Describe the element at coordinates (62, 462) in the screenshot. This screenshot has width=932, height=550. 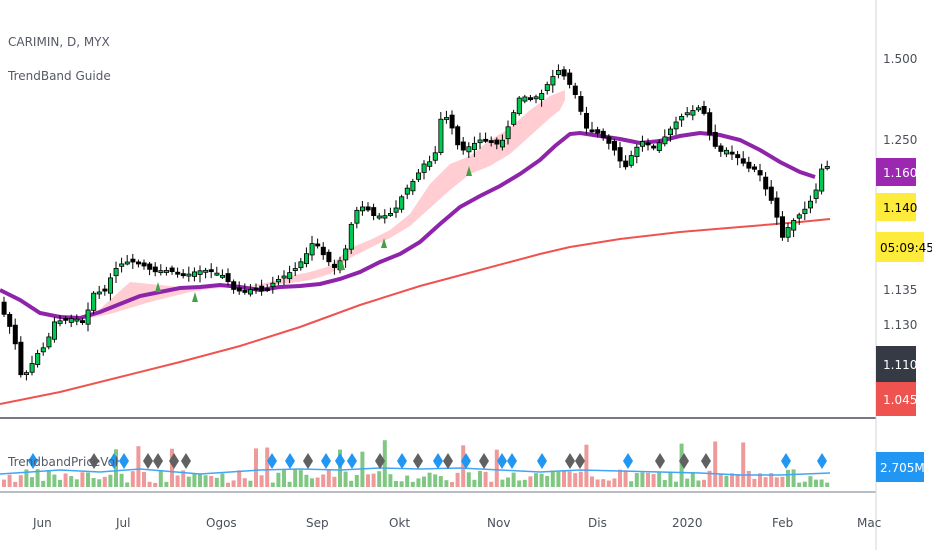
I see `volume-pane-title: TrendbandPriceVol` at that location.